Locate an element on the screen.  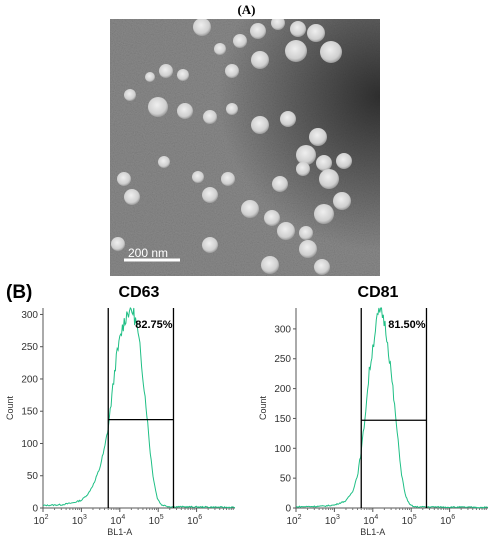
panel-a-label: (A) is located at coordinates (246, 9).